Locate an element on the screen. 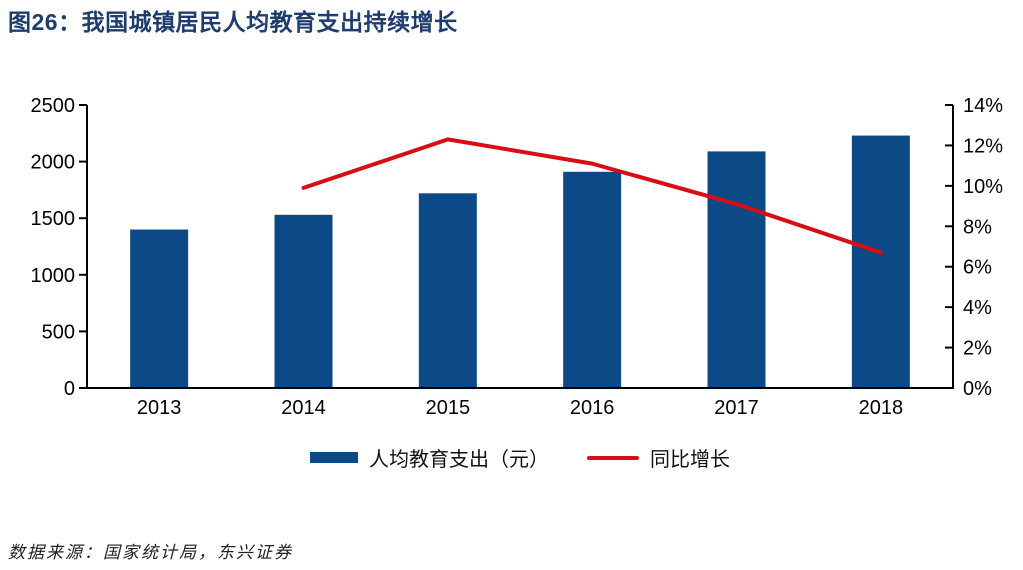 The width and height of the screenshot is (1023, 570). left-axis-tick-label: 1500 is located at coordinates (53, 219).